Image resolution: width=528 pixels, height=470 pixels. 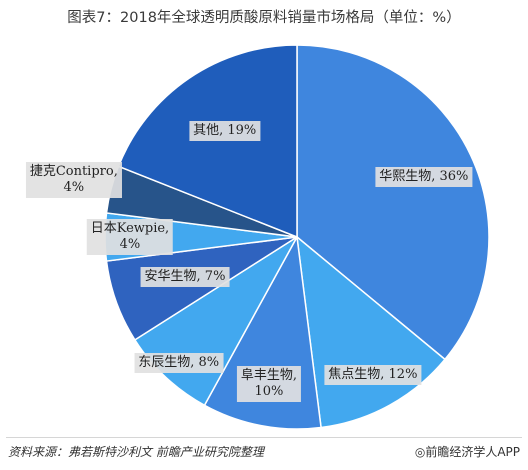 I want to click on chart-title: 图表7：2018年全球透明质酸原料销量市场格局（单位：%）, so click(x=264, y=18).